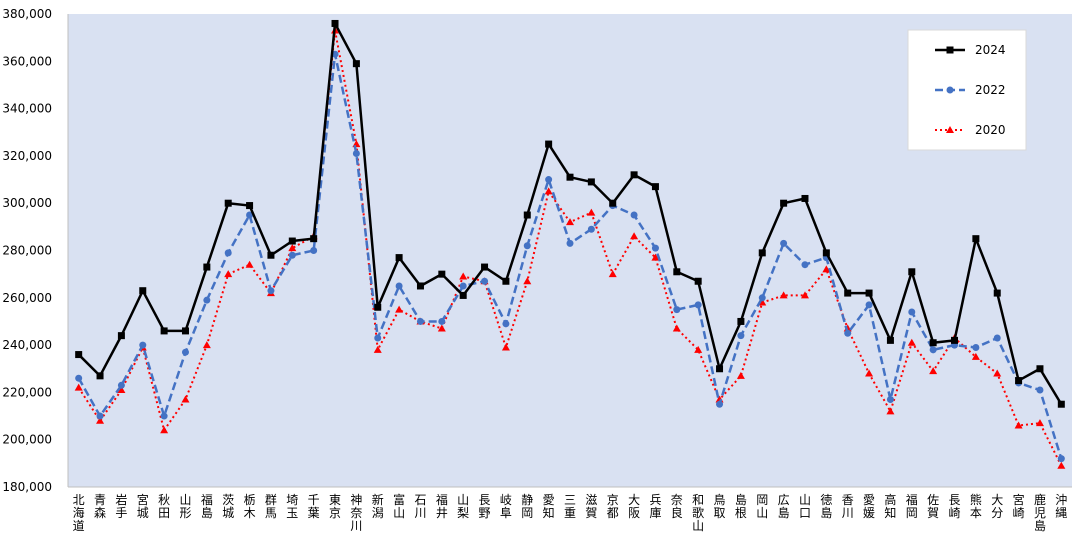 This screenshot has height=538, width=1078. Describe the element at coordinates (869, 506) in the screenshot. I see `x-category-label: 愛媛` at that location.